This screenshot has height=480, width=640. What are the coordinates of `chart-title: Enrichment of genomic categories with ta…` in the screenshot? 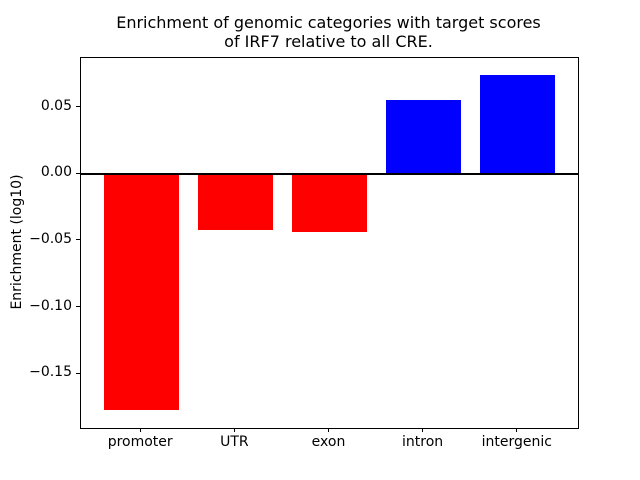 It's located at (328, 32).